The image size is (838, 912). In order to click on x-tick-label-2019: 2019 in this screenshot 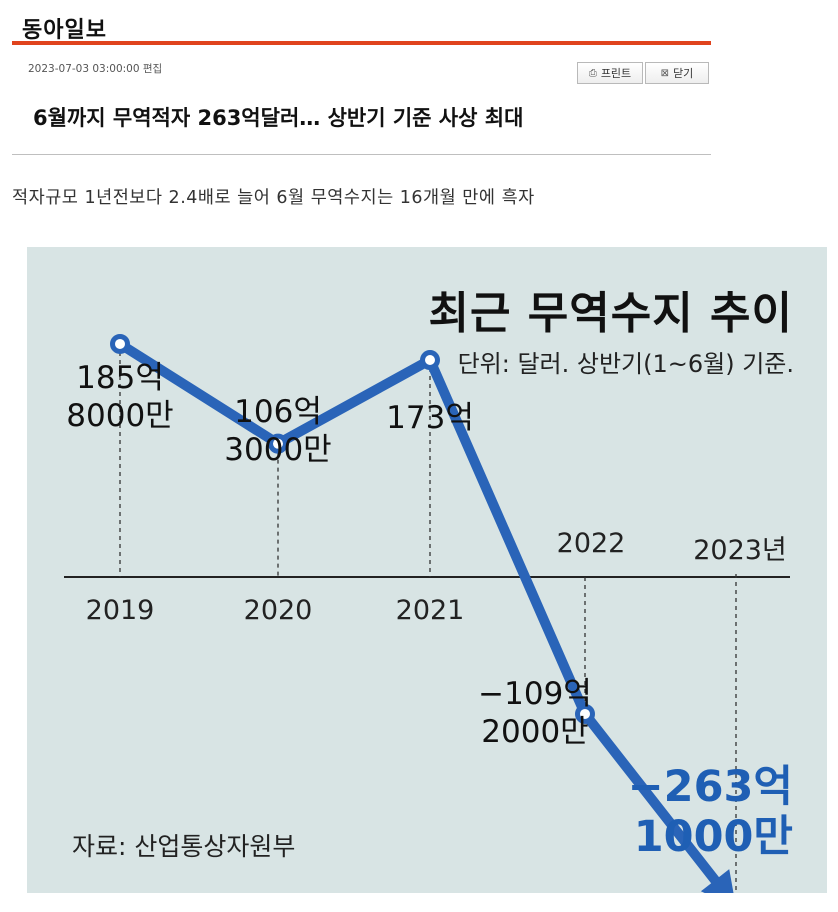, I will do `click(120, 610)`.